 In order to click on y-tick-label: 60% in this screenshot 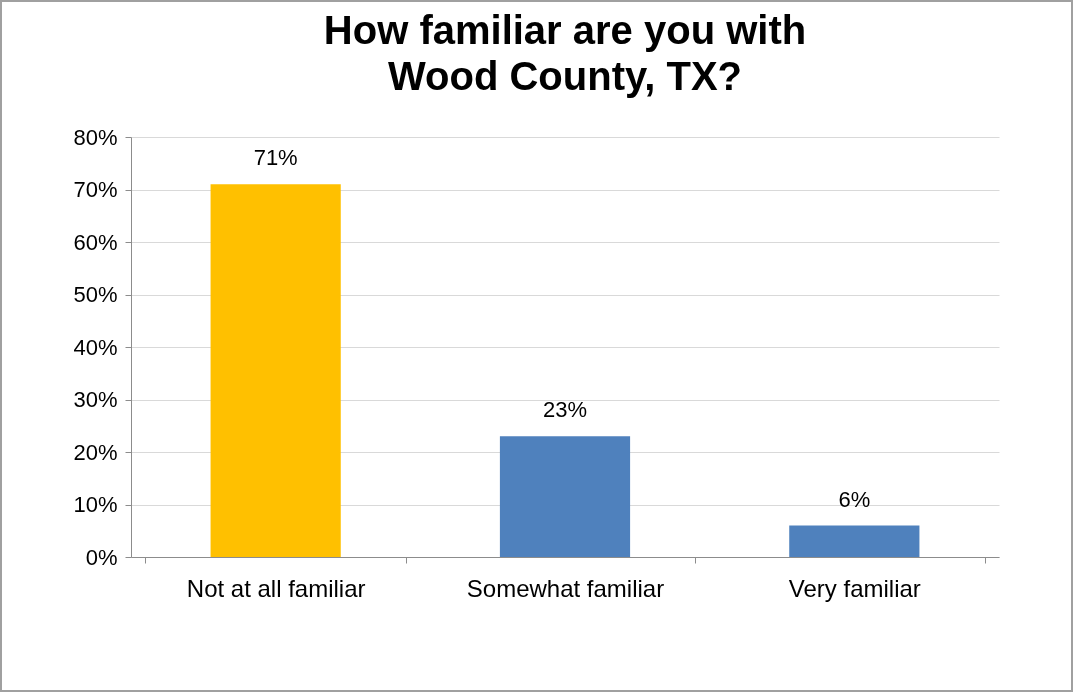, I will do `click(95, 242)`.